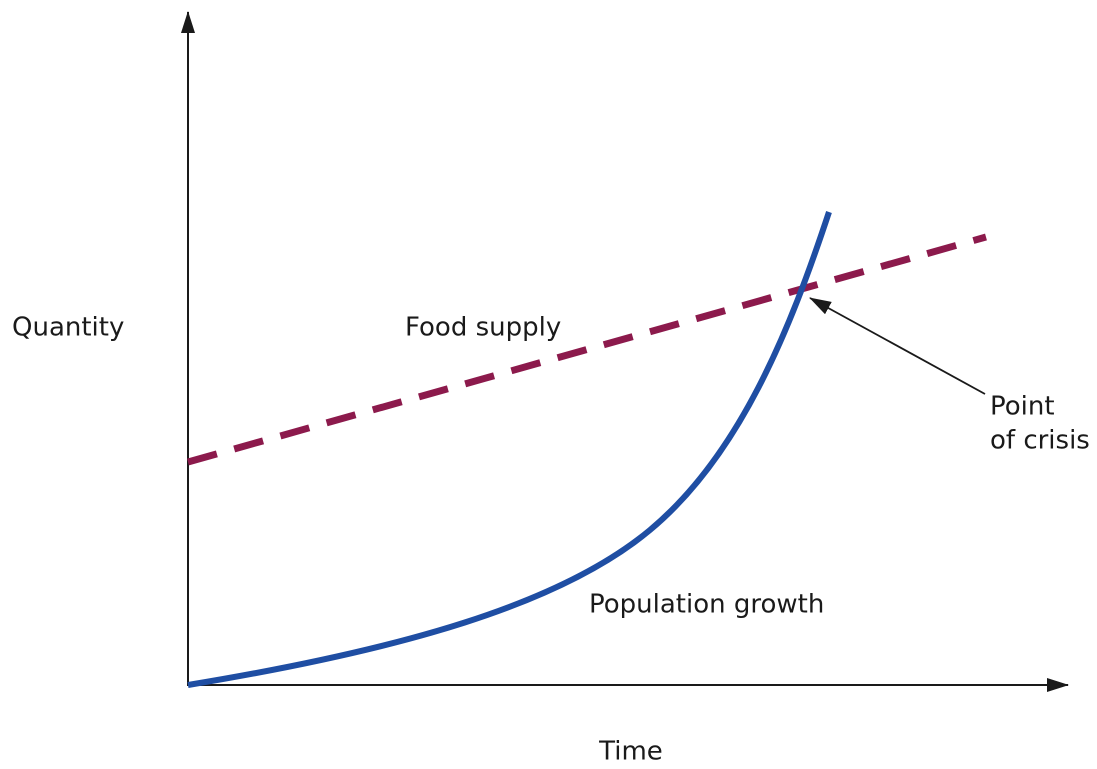 The width and height of the screenshot is (1097, 769). Describe the element at coordinates (1022, 407) in the screenshot. I see `crisis-label: Point` at that location.